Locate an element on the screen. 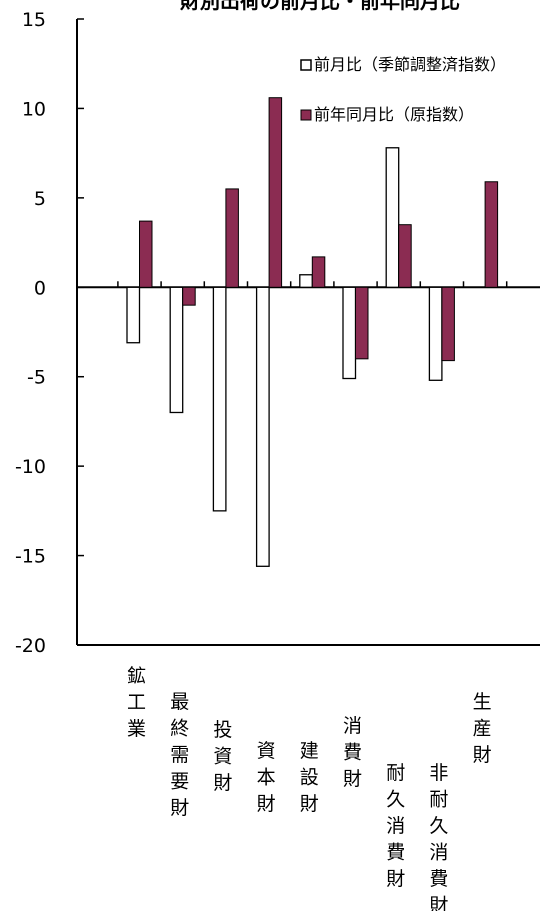 The image size is (540, 911). y-tick-label: 0 is located at coordinates (40, 288).